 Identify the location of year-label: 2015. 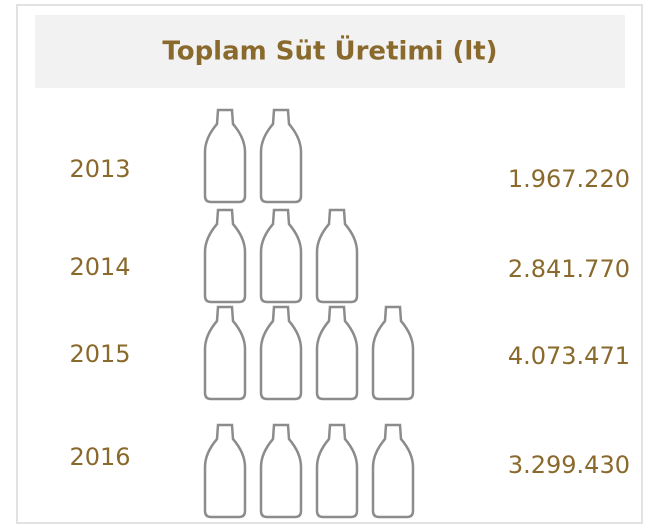
(99, 354).